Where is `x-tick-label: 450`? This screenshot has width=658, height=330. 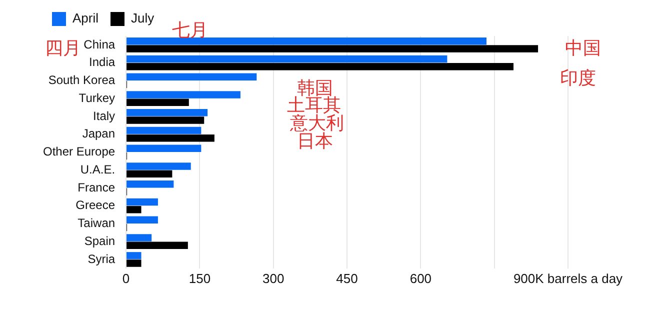 x-tick-label: 450 is located at coordinates (347, 278).